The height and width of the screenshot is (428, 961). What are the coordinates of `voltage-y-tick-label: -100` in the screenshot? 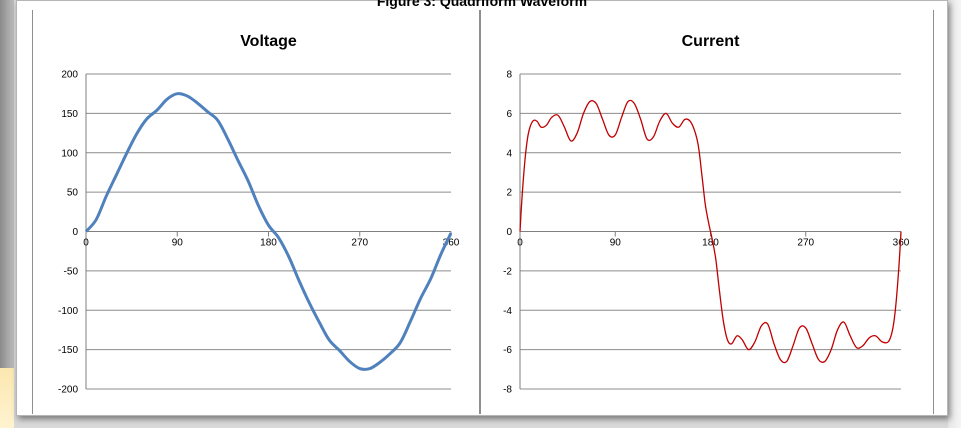 It's located at (68, 311).